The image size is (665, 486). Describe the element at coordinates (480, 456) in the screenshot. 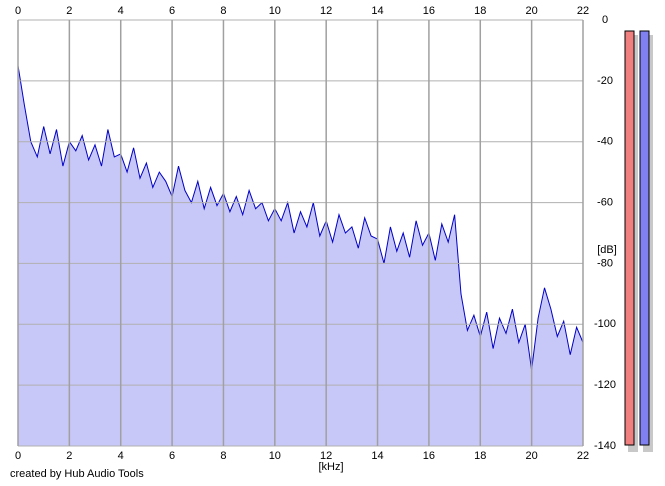

I see `x-tick-label-bottom: 18` at that location.